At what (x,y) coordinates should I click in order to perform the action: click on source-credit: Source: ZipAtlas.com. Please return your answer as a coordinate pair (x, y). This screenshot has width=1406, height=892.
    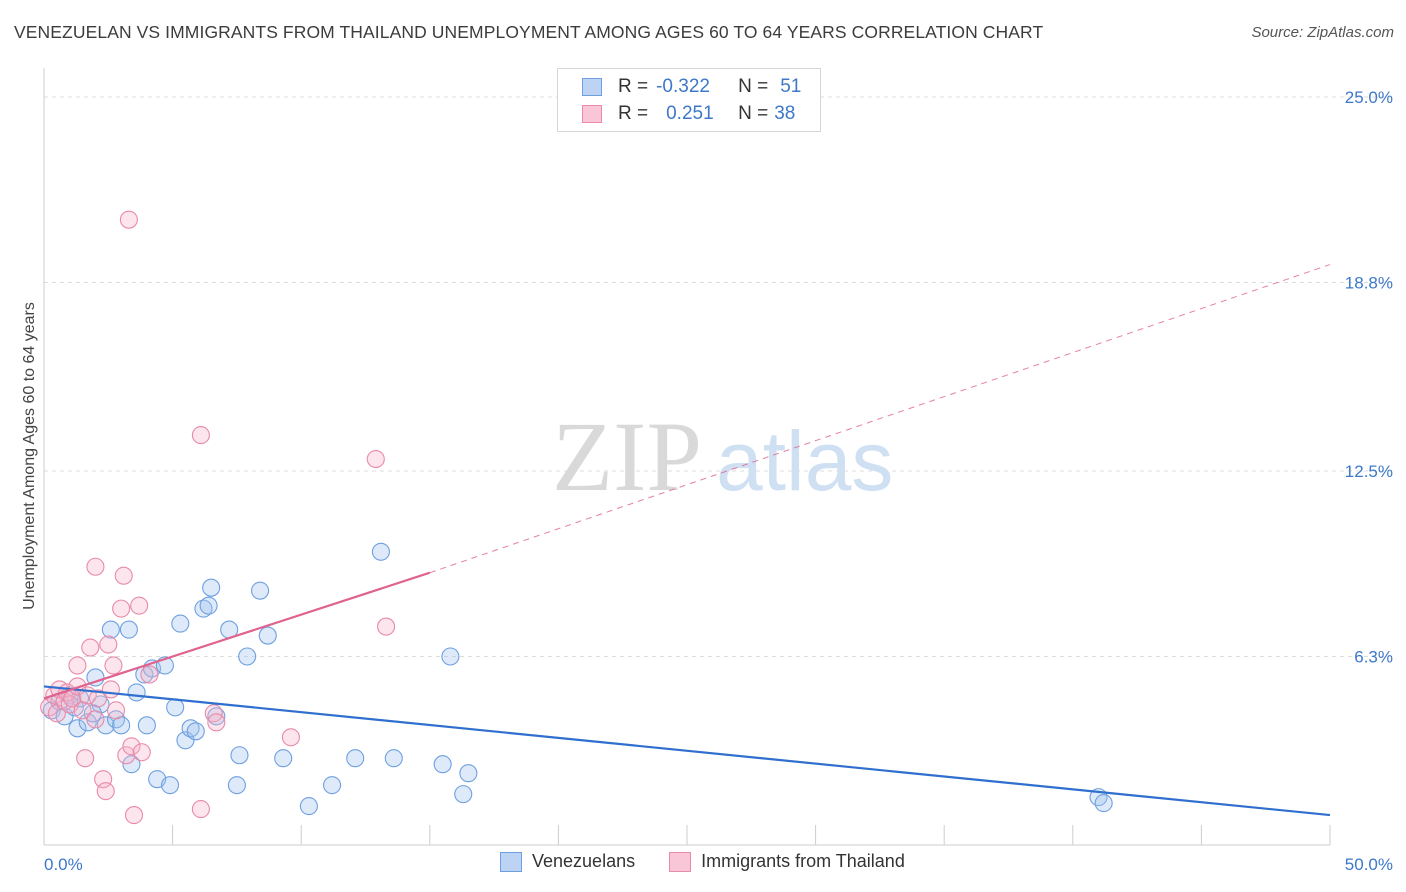
    Looking at the image, I should click on (1322, 32).